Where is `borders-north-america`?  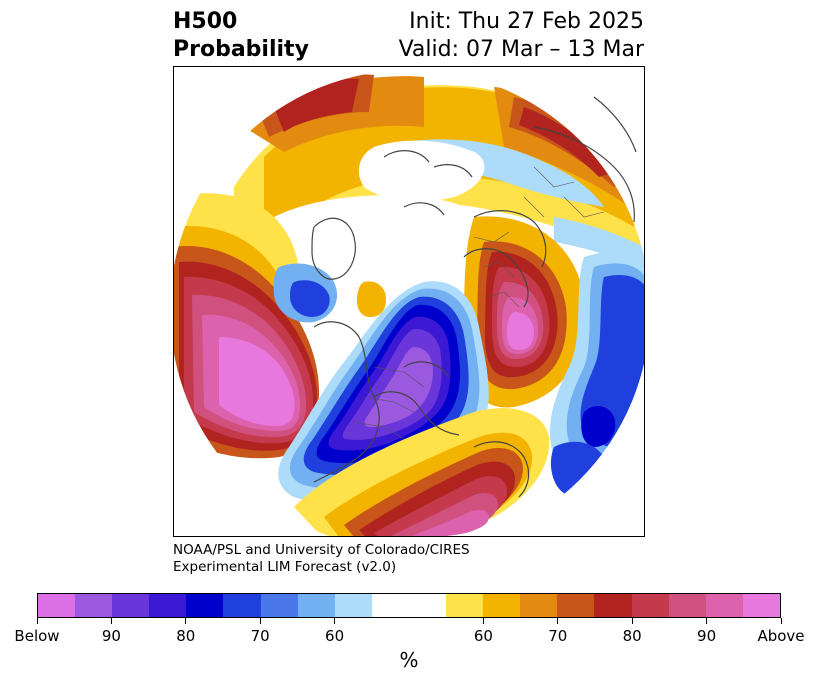
borders-north-america is located at coordinates (389, 403).